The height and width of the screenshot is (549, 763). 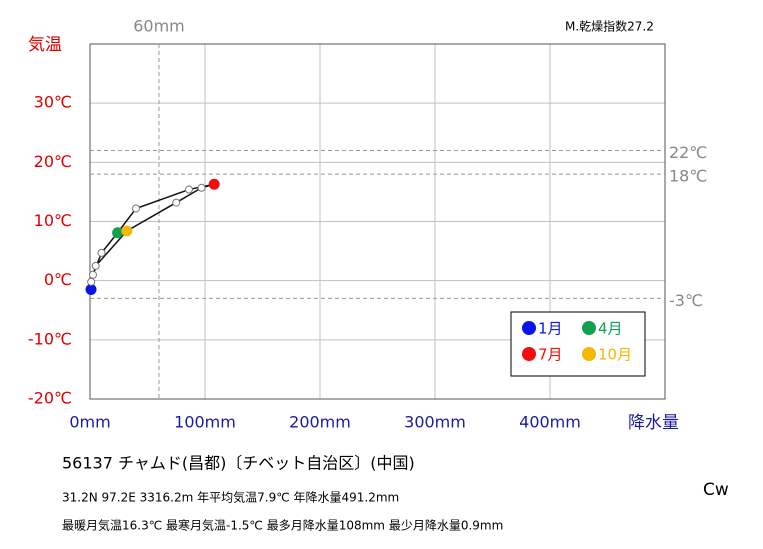 I want to click on reference-label: 18℃, so click(x=688, y=176).